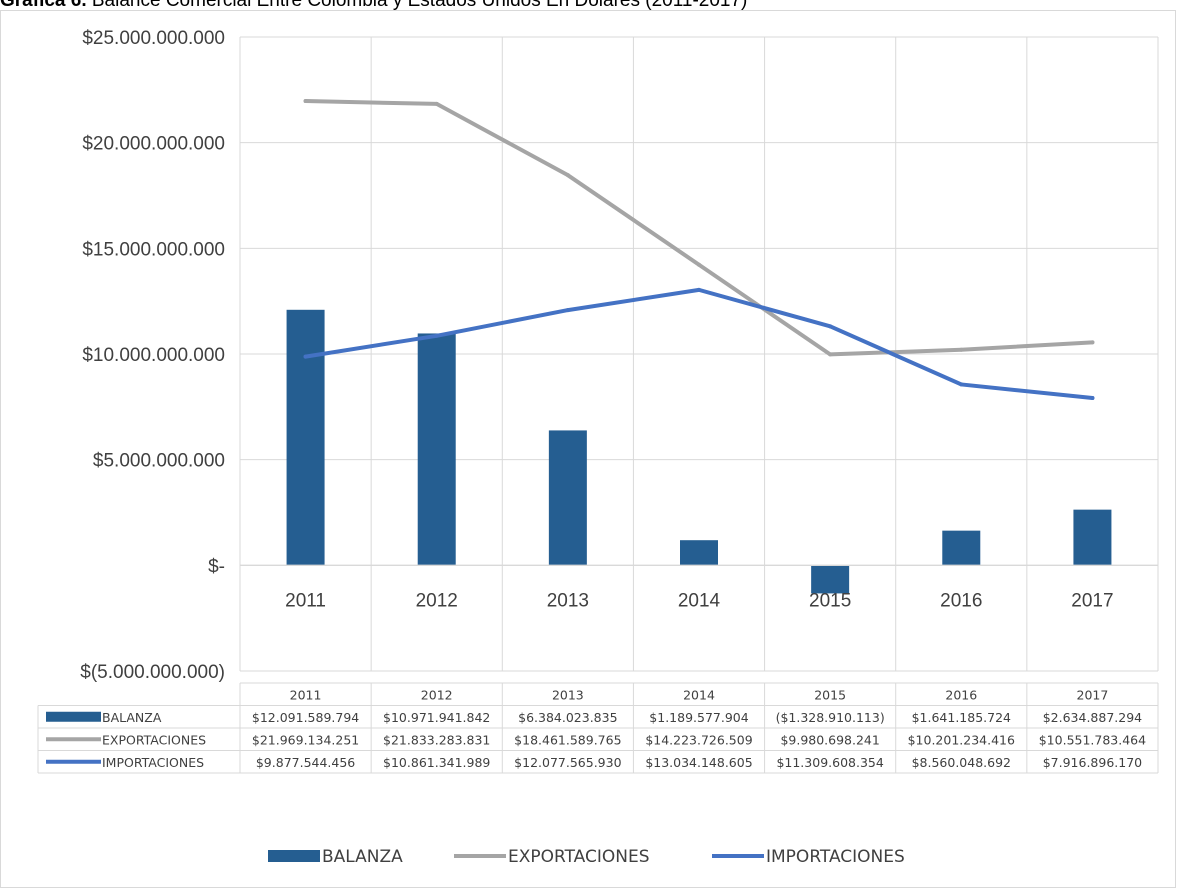 Image resolution: width=1184 pixels, height=890 pixels. Describe the element at coordinates (1092, 739) in the screenshot. I see `table-cell: $10.551.783.464` at that location.